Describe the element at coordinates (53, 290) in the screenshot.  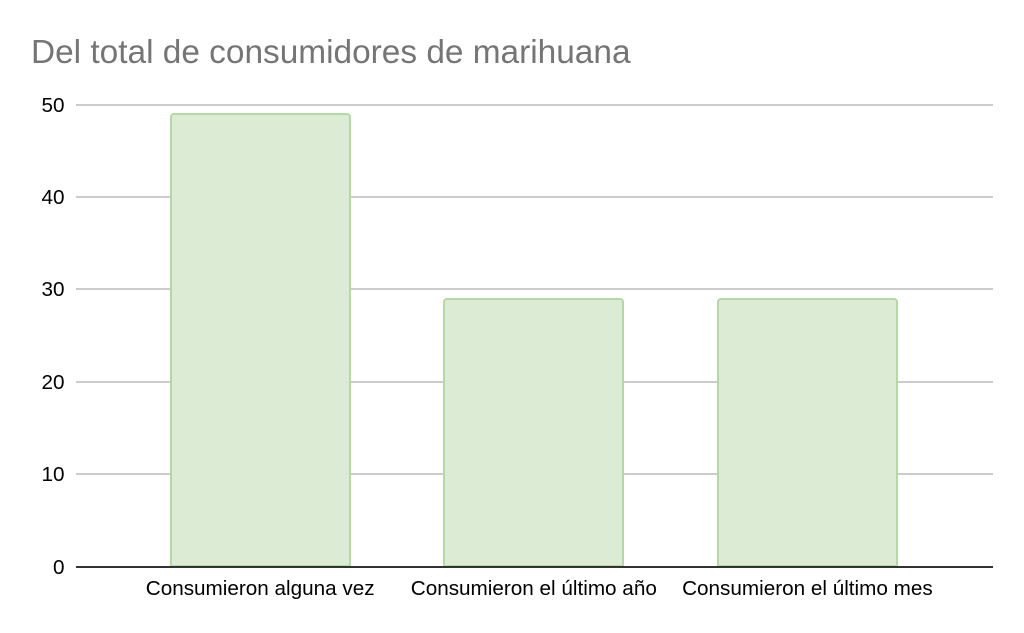
I see `y-tick-label-30: 30` at that location.